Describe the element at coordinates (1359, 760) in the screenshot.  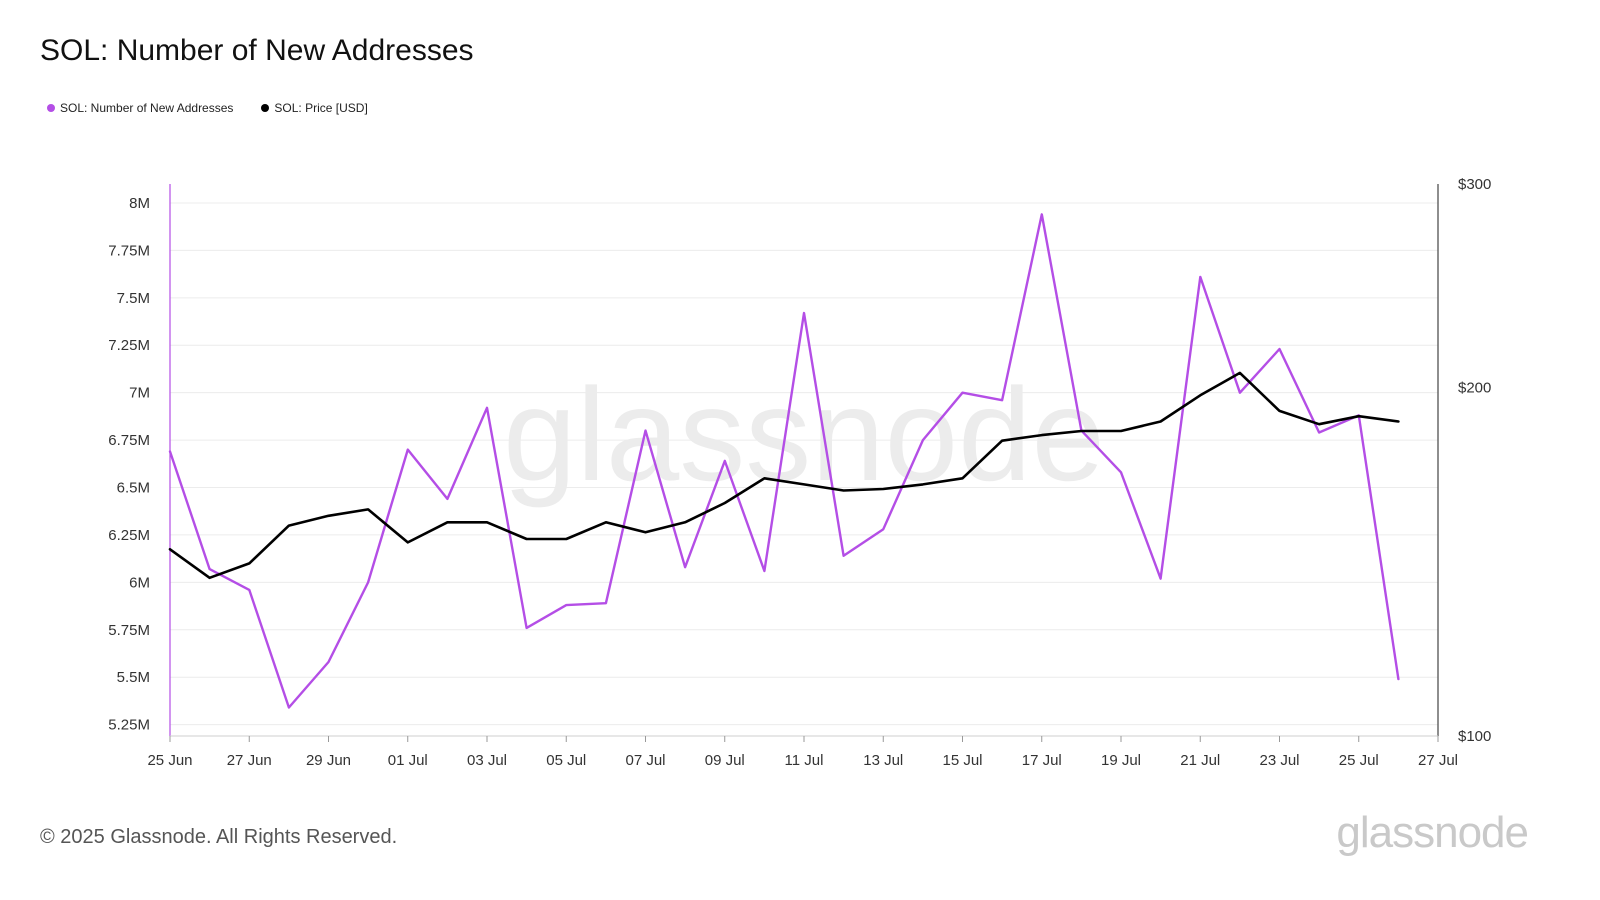
I see `x-tick-label: 25 Jul` at that location.